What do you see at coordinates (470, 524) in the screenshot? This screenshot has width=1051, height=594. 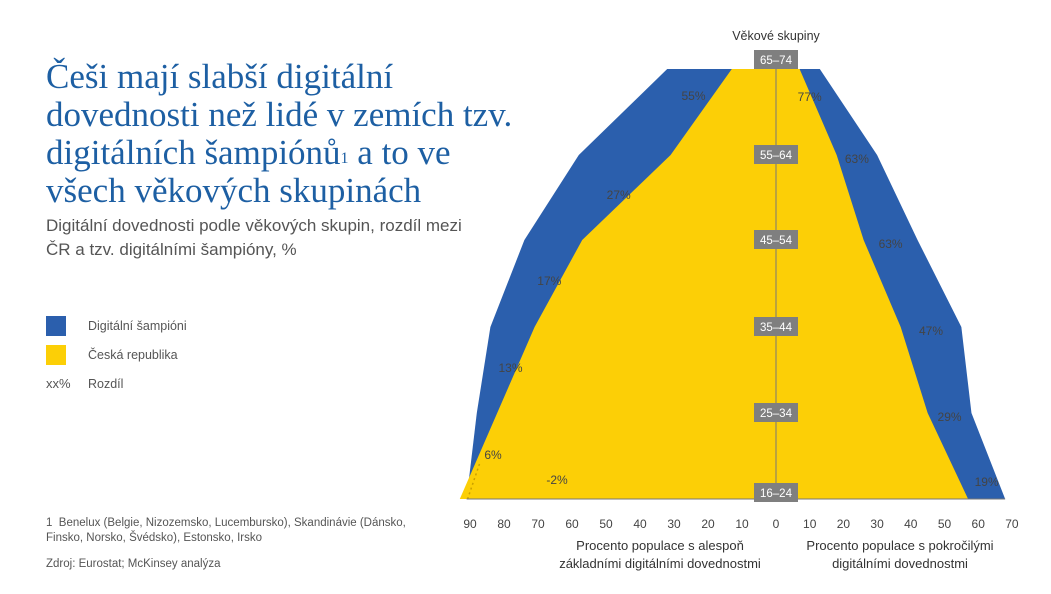 I see `left-tick-label: 90` at bounding box center [470, 524].